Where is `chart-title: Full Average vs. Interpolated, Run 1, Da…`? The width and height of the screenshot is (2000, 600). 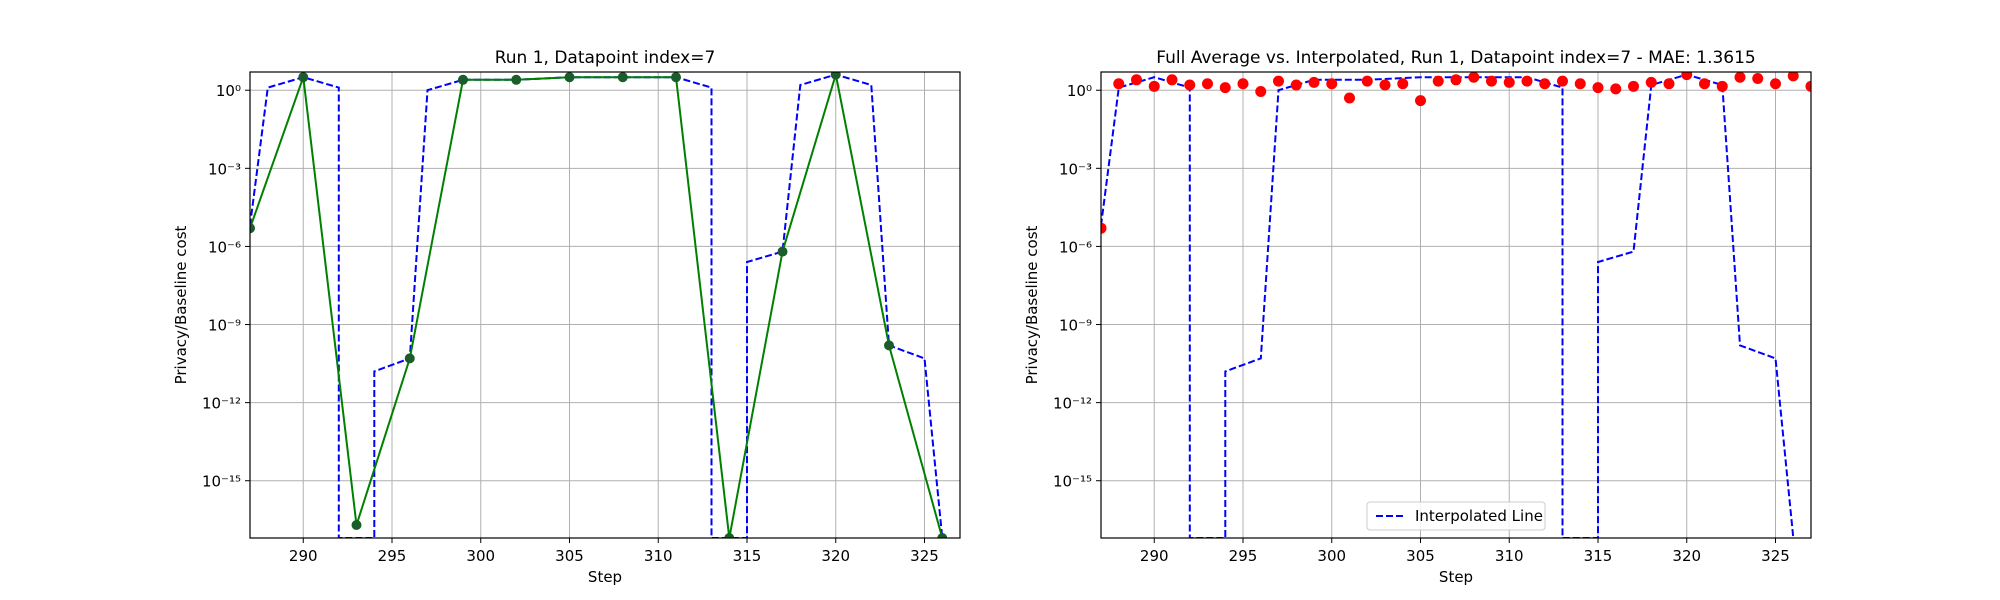
chart-title: Full Average vs. Interpolated, Run 1, Da… is located at coordinates (1456, 58).